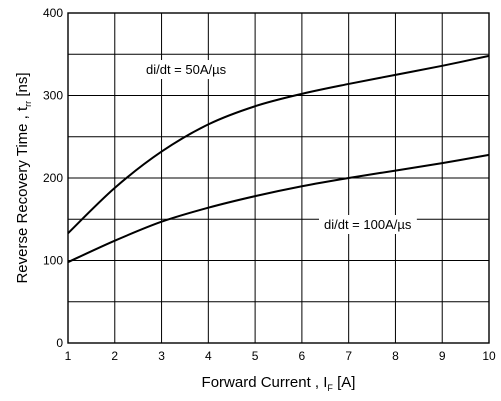 The width and height of the screenshot is (501, 401). What do you see at coordinates (348, 356) in the screenshot?
I see `x-tick-label: 7` at bounding box center [348, 356].